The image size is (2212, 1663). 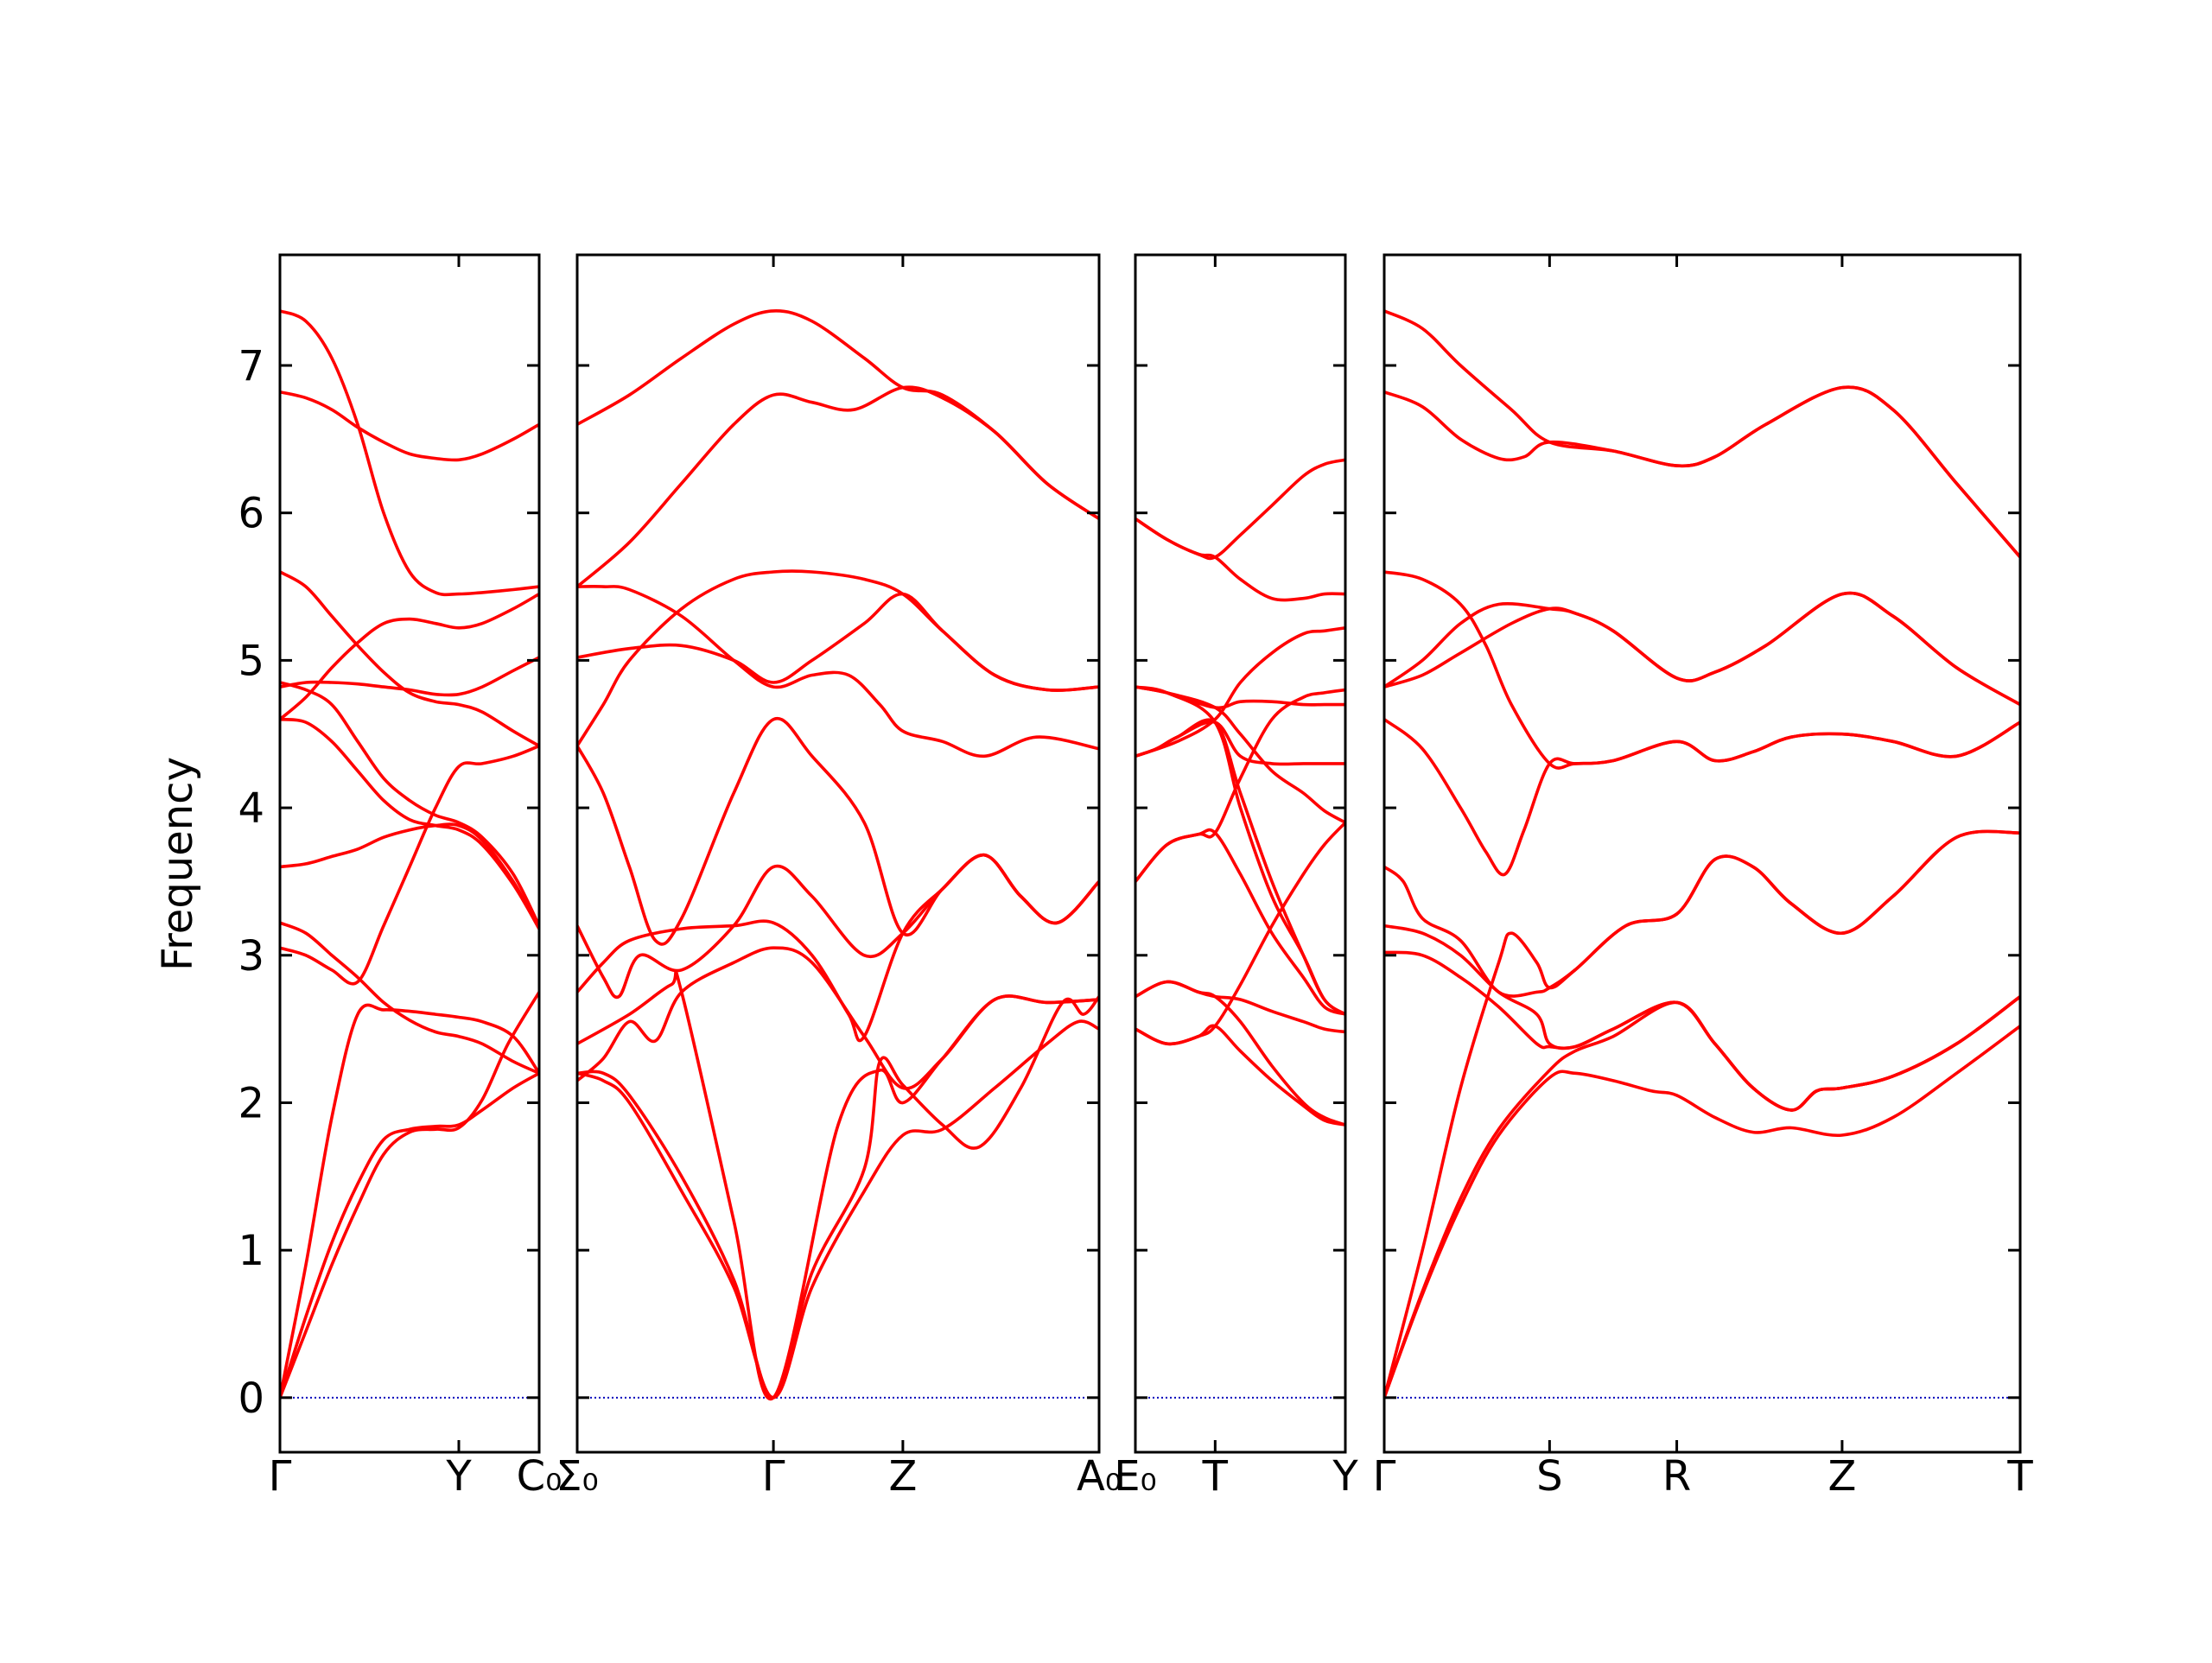 What do you see at coordinates (577, 1477) in the screenshot?
I see `x-tick-label: Σ₀` at bounding box center [577, 1477].